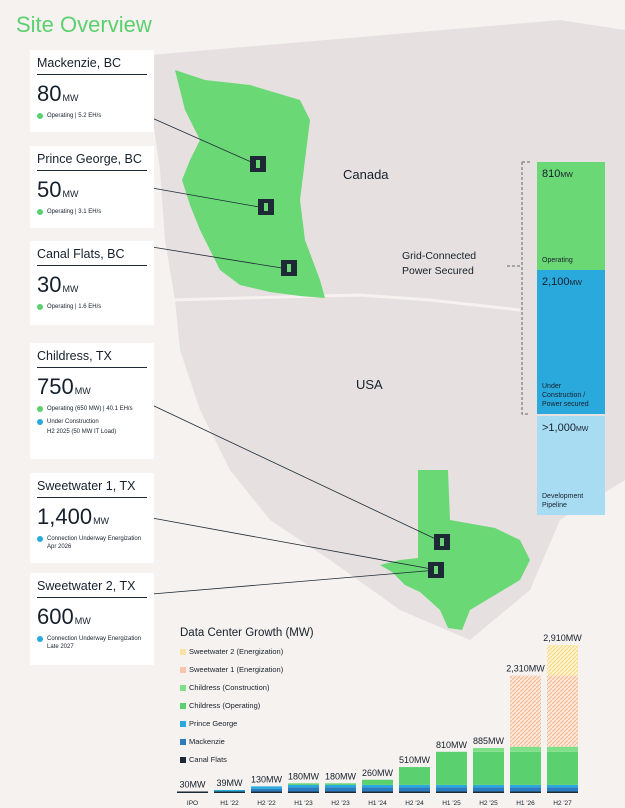  What do you see at coordinates (377, 719) in the screenshot?
I see `chart-bars` at bounding box center [377, 719].